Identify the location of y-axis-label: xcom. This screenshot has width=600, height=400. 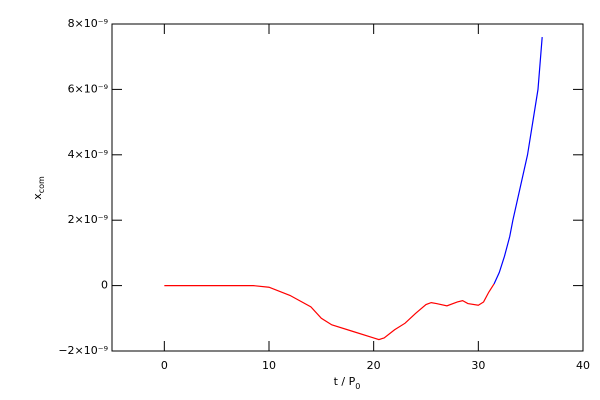
(38, 188).